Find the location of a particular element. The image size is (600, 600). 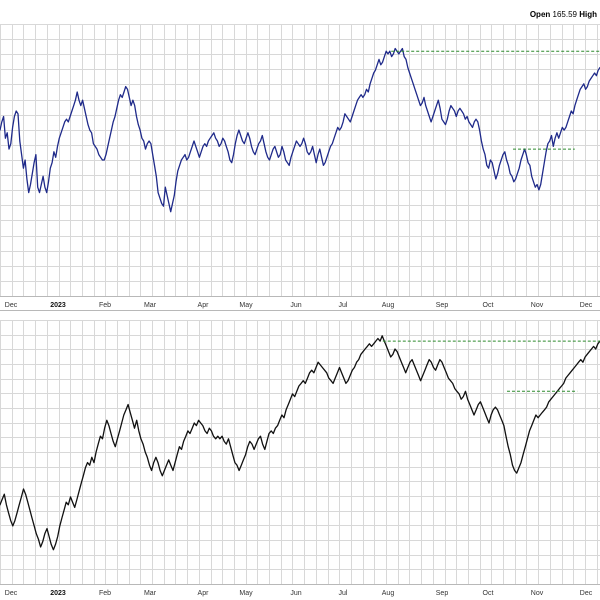

open-value: 165.59 is located at coordinates (564, 14).